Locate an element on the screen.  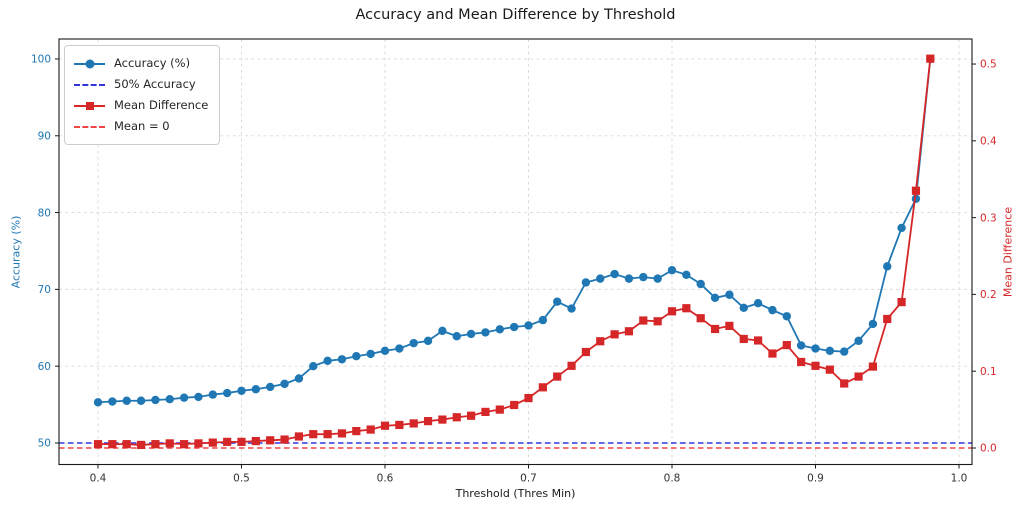
mean-zero-line-swatch is located at coordinates (89, 127).